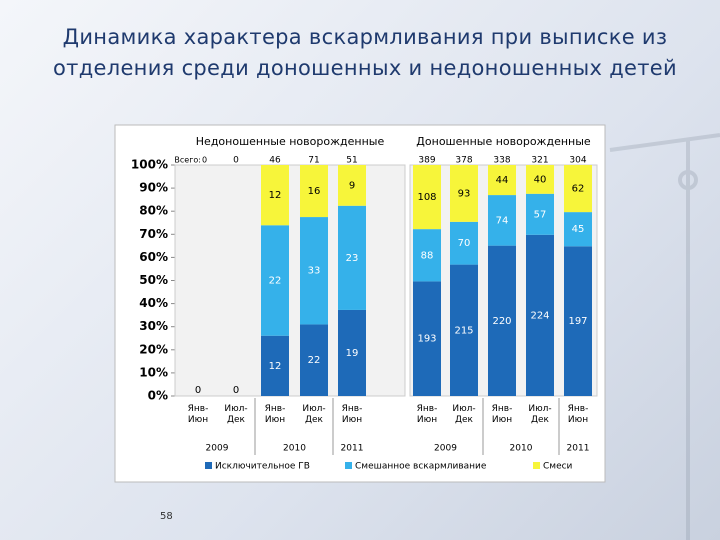  I want to click on total-label: 321, so click(539, 161).